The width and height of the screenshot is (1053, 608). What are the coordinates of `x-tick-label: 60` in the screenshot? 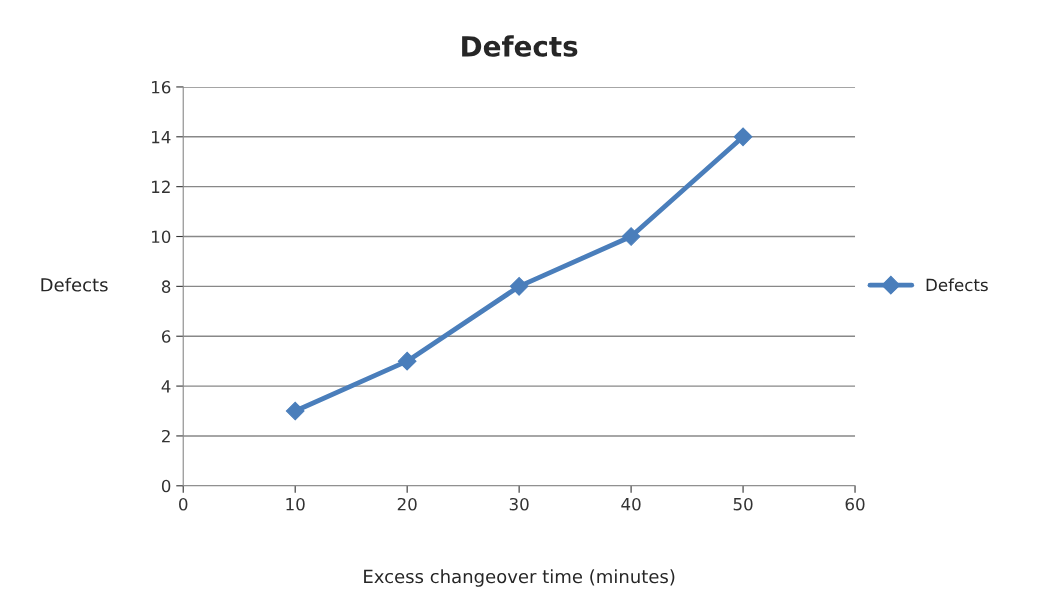 It's located at (855, 504).